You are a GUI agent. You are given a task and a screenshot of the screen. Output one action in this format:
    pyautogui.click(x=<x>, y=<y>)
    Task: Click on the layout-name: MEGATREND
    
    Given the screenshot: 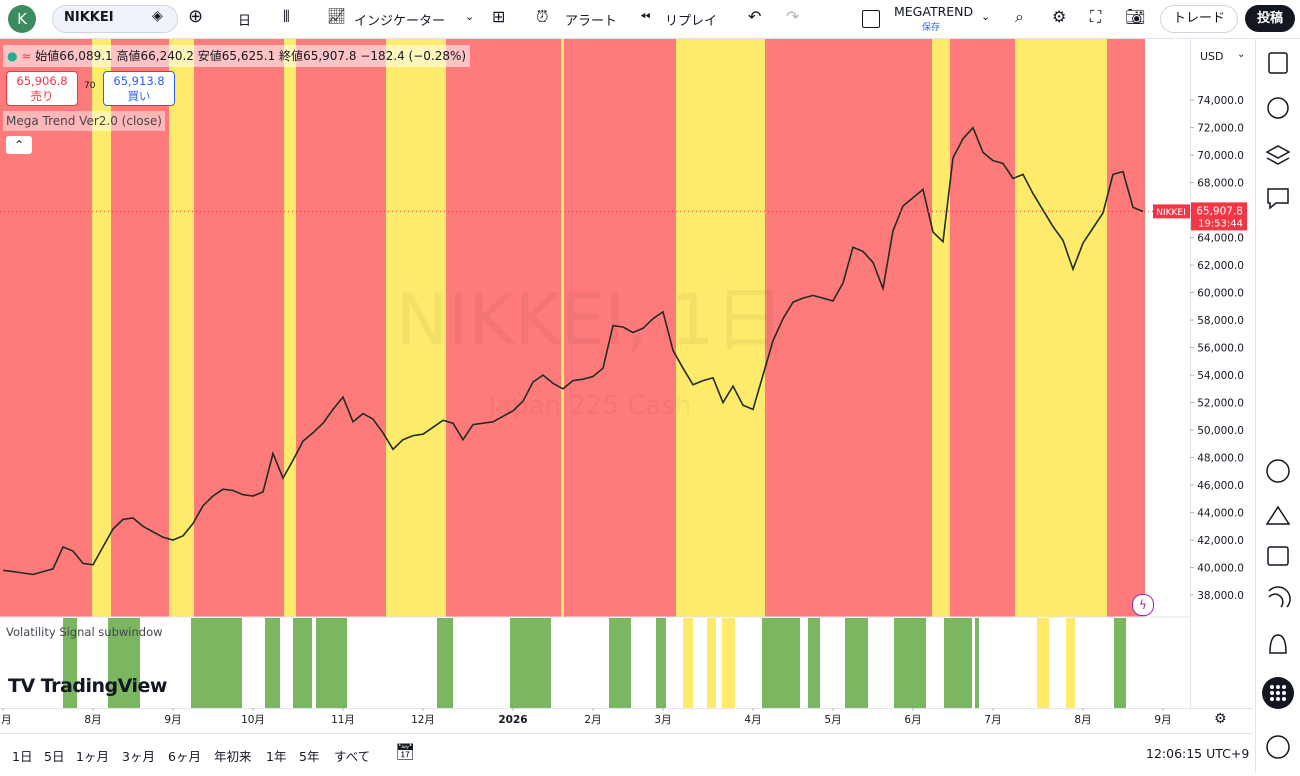 What is the action you would take?
    pyautogui.click(x=934, y=11)
    